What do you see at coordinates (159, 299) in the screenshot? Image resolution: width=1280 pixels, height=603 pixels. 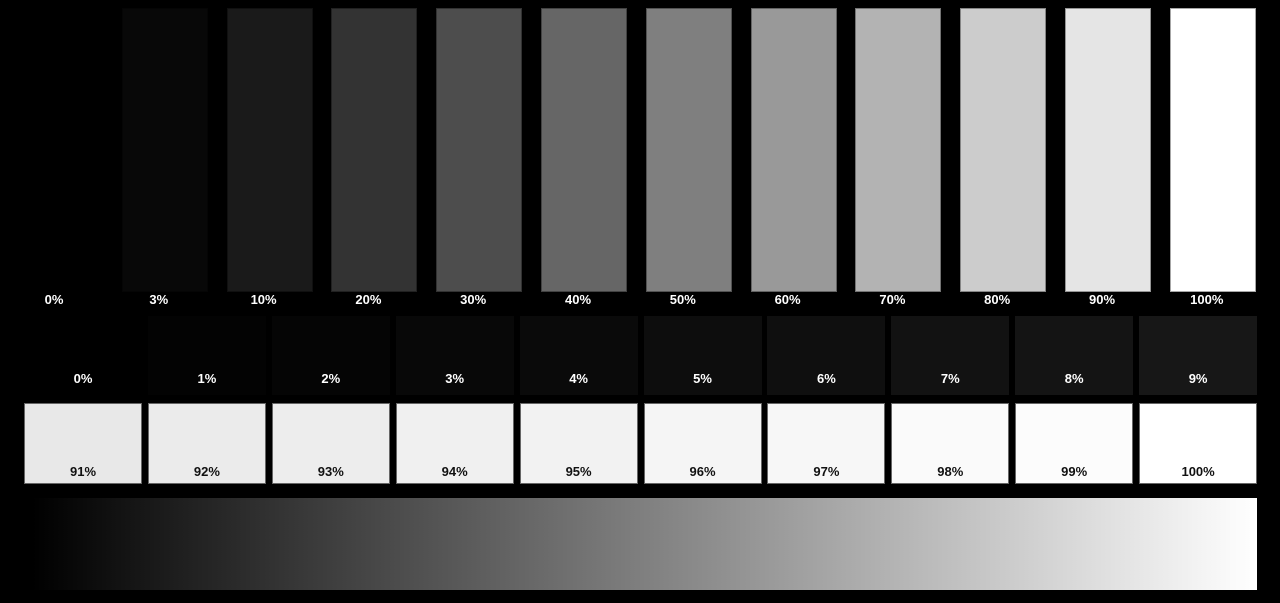 I see `gray-bar-label: 3%` at bounding box center [159, 299].